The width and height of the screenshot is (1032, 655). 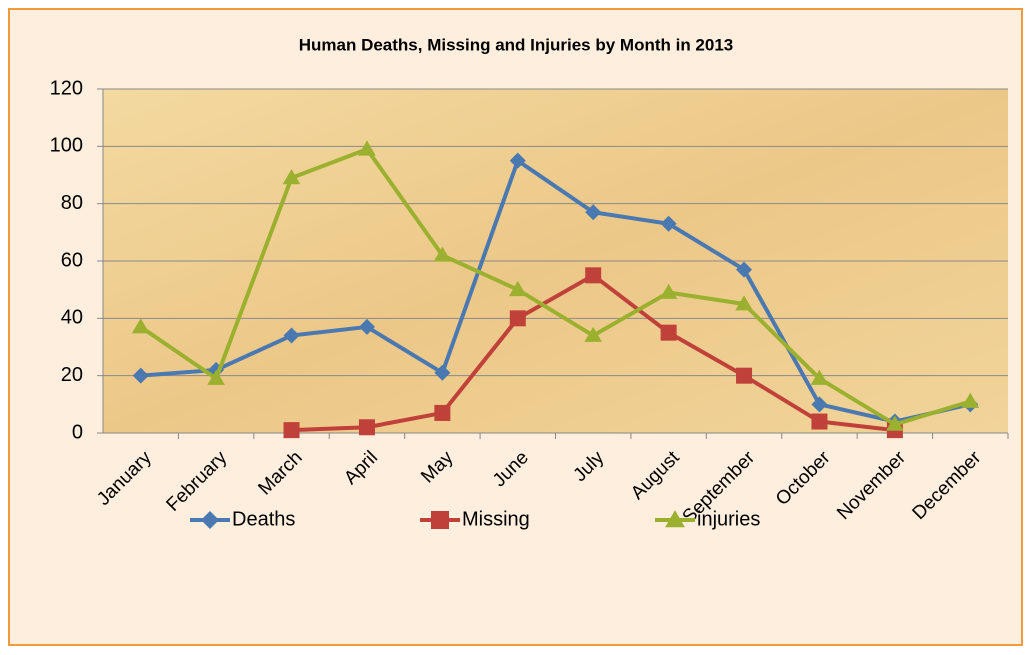 What do you see at coordinates (66, 146) in the screenshot?
I see `y-tick-label: 100` at bounding box center [66, 146].